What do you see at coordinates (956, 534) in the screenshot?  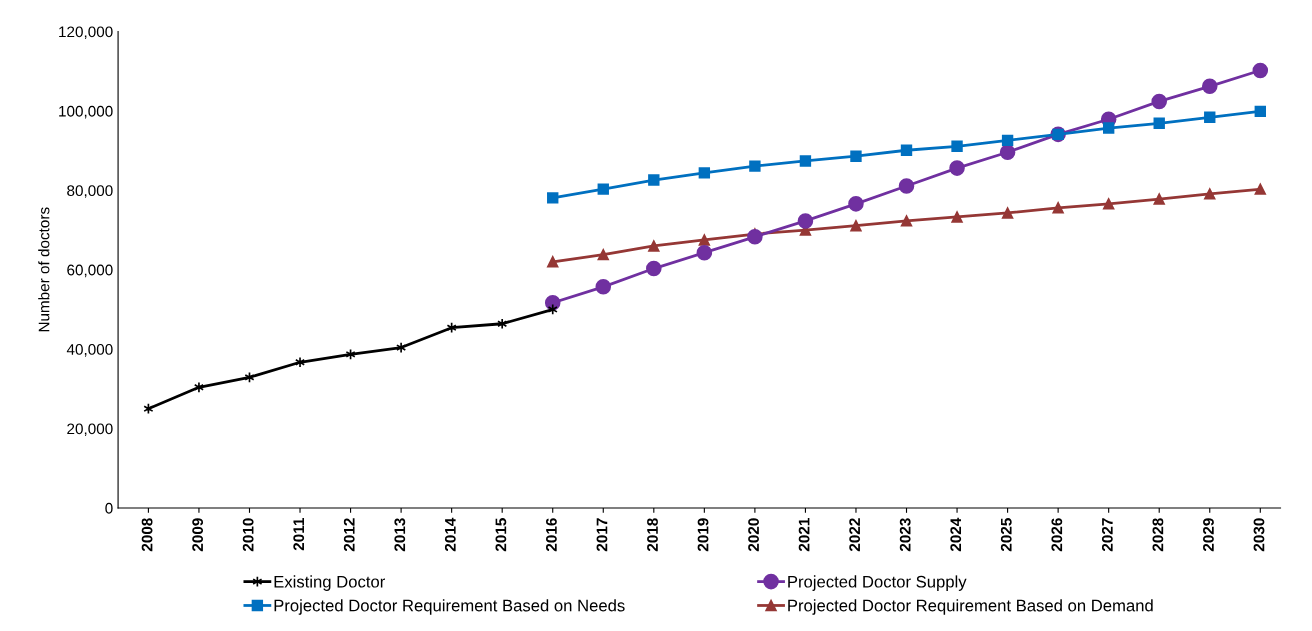 I see `x-tick-label: 2024` at bounding box center [956, 534].